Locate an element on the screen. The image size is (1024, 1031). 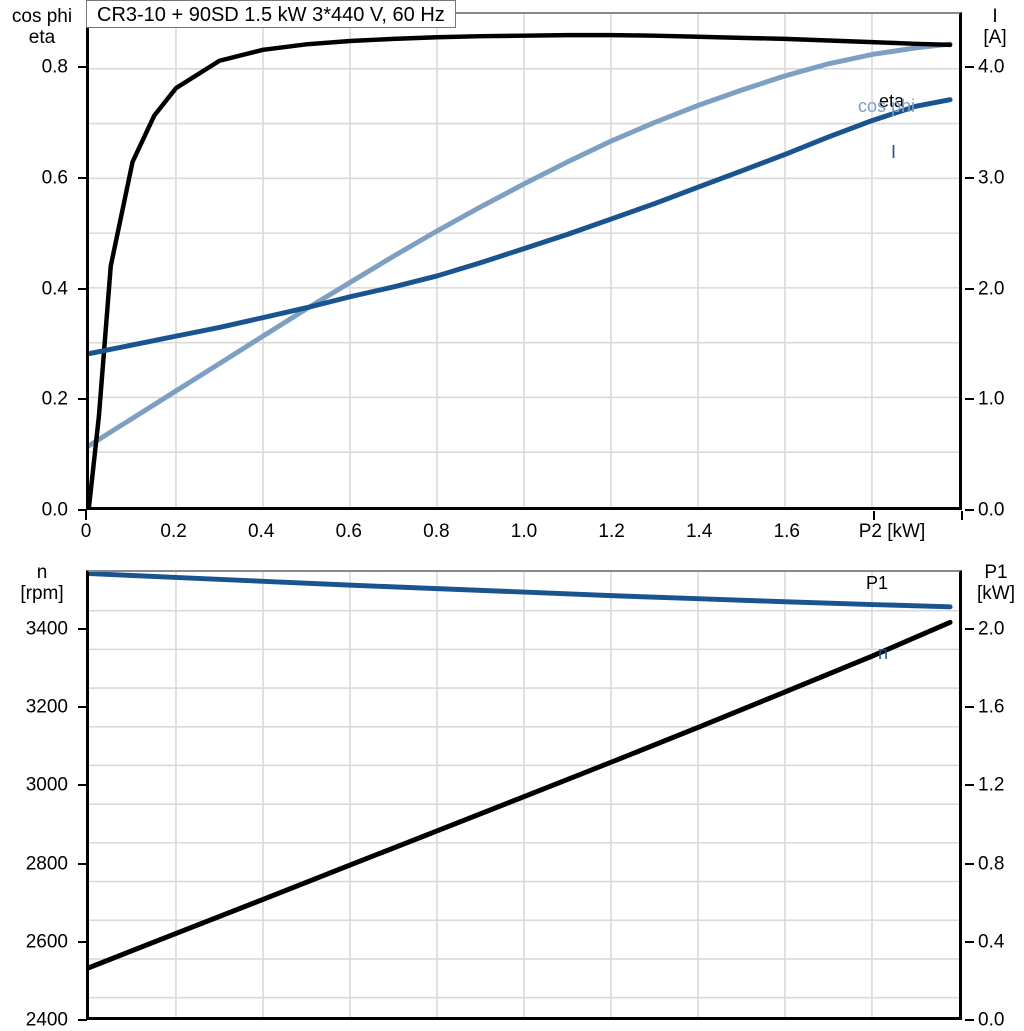
top-left-tick-4: 0.8 is located at coordinates (54, 67).